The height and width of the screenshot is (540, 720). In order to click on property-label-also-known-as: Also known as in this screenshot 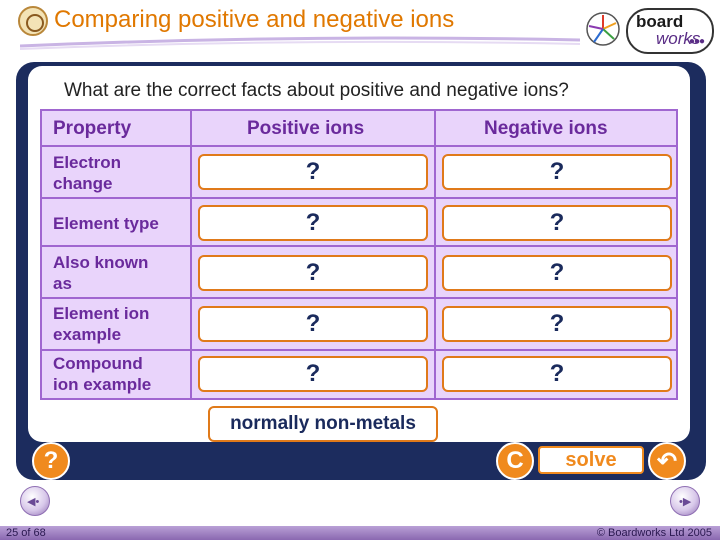, I will do `click(101, 273)`.